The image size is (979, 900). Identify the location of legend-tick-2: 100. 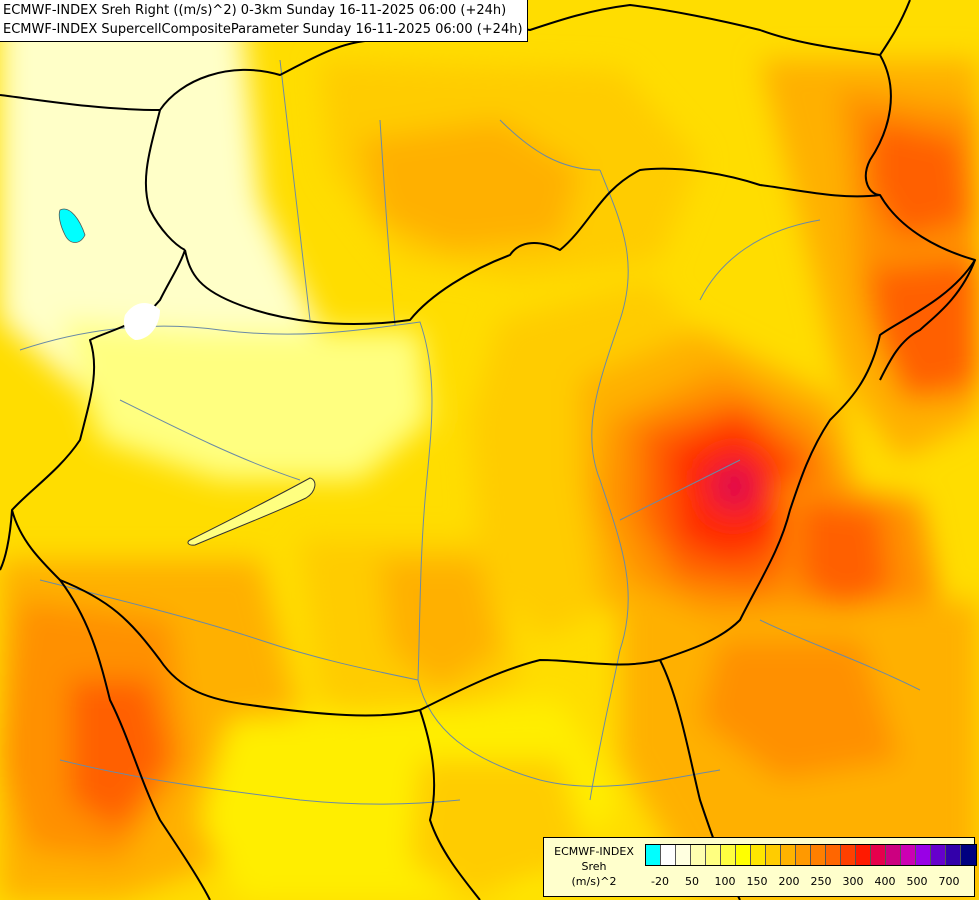
(725, 881).